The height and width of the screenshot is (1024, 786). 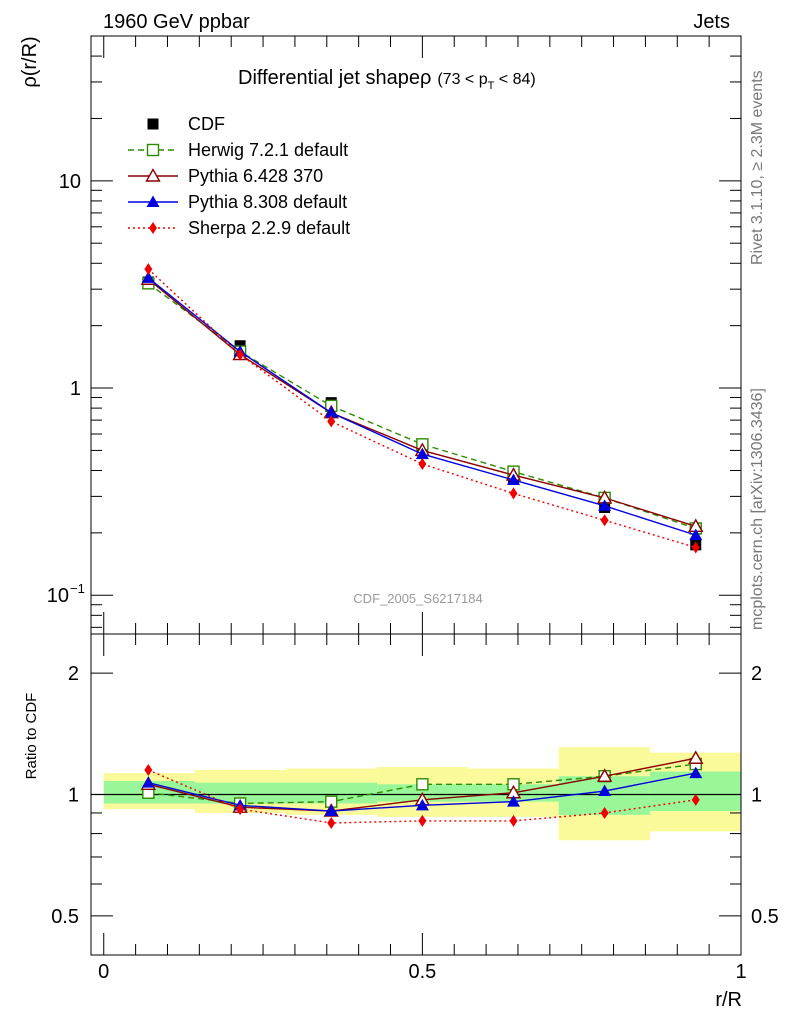 I want to click on mcplots-label: mcplots.cern.ch [arXiv:1306.3436], so click(x=757, y=509).